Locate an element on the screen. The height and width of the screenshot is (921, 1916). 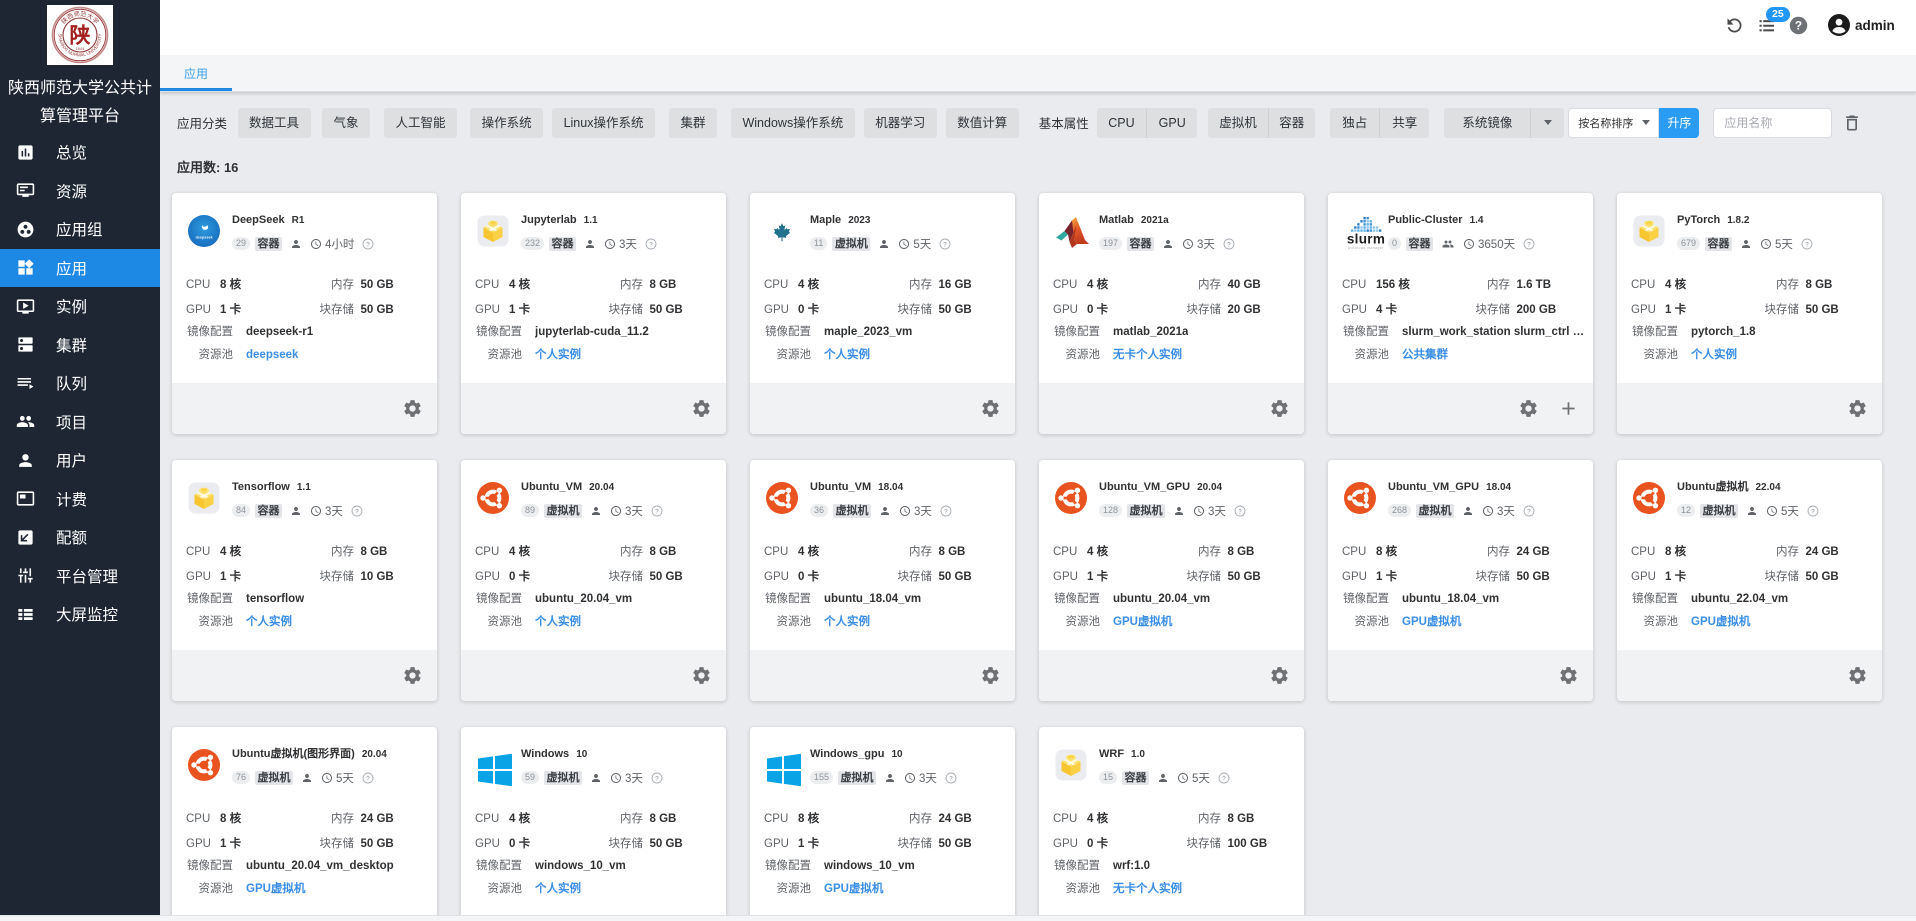
svg-text: slurm is located at coordinates (1366, 239).